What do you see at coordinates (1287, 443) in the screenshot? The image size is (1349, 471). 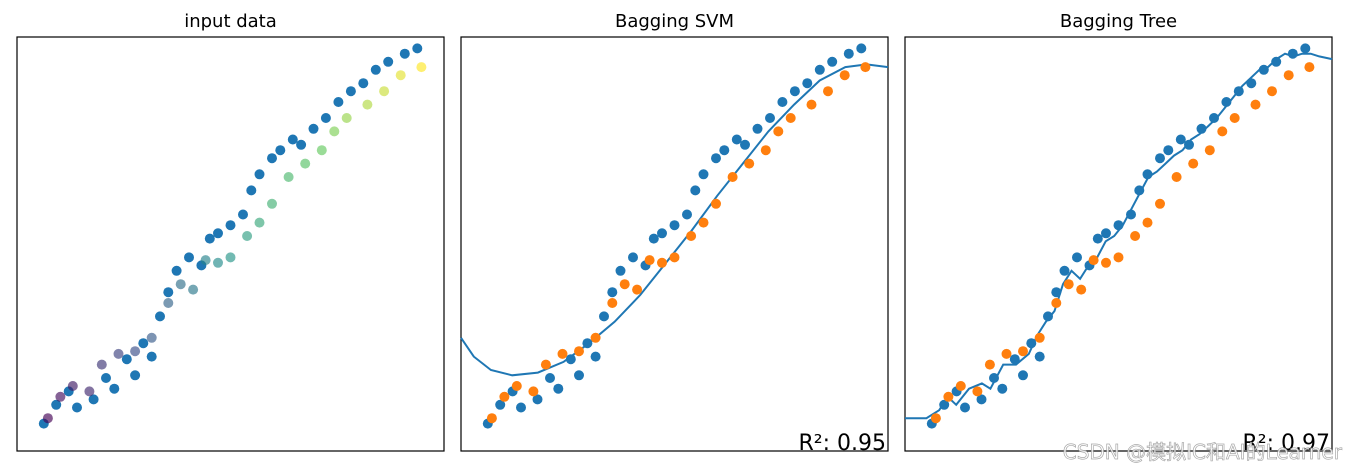 I see `score-label-bagging-tree: R²: 0.97` at bounding box center [1287, 443].